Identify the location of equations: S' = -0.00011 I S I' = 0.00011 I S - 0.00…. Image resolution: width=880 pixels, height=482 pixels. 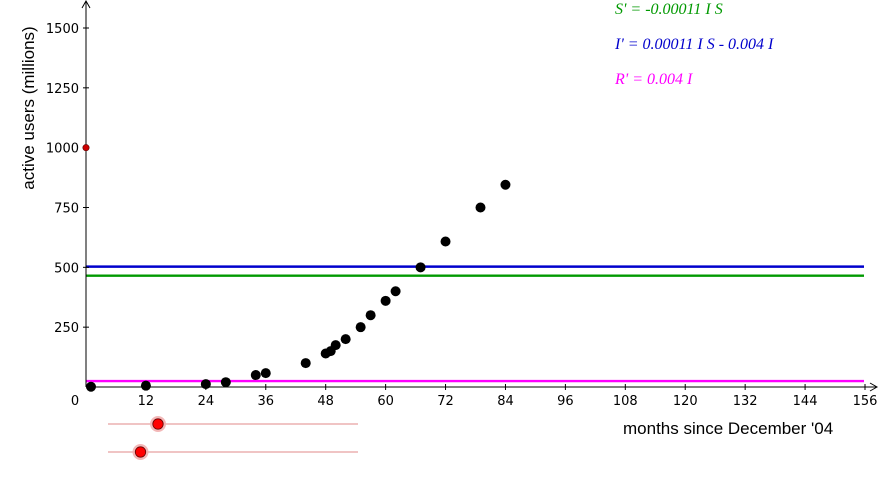
(694, 44).